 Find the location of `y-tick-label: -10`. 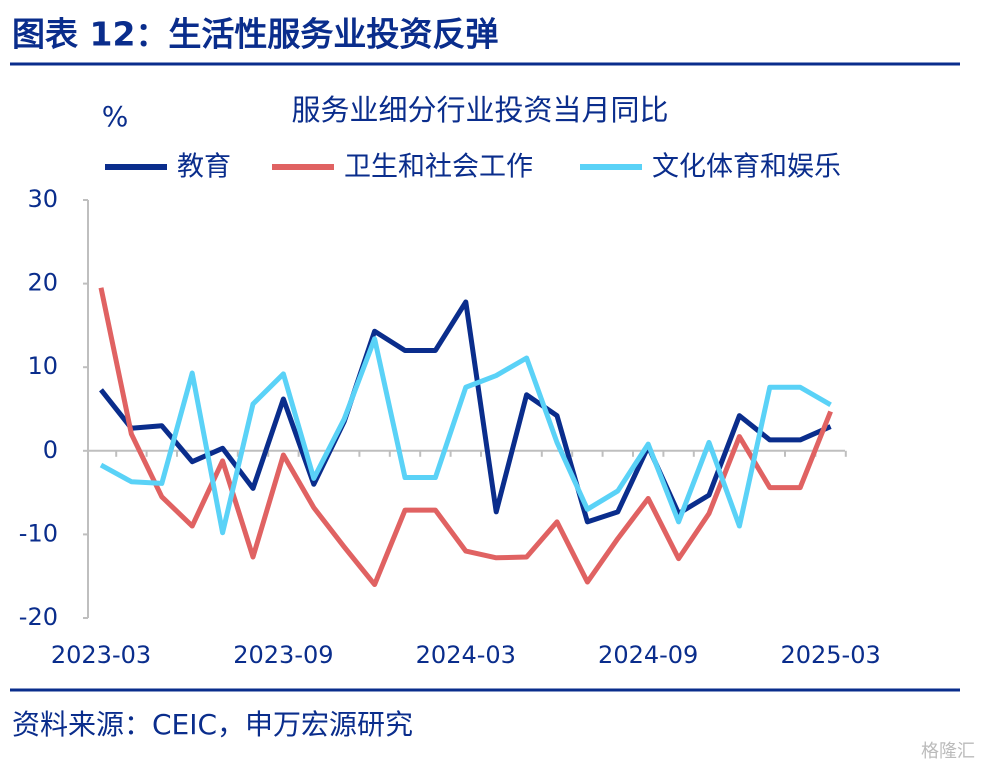

y-tick-label: -10 is located at coordinates (38, 533).